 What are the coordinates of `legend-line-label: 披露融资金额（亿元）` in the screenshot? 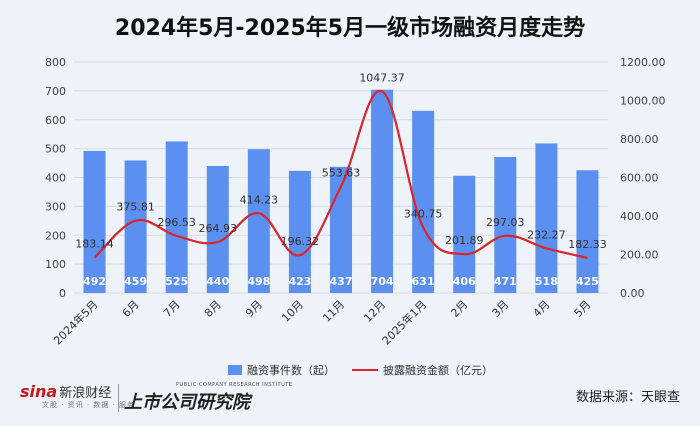 It's located at (438, 370).